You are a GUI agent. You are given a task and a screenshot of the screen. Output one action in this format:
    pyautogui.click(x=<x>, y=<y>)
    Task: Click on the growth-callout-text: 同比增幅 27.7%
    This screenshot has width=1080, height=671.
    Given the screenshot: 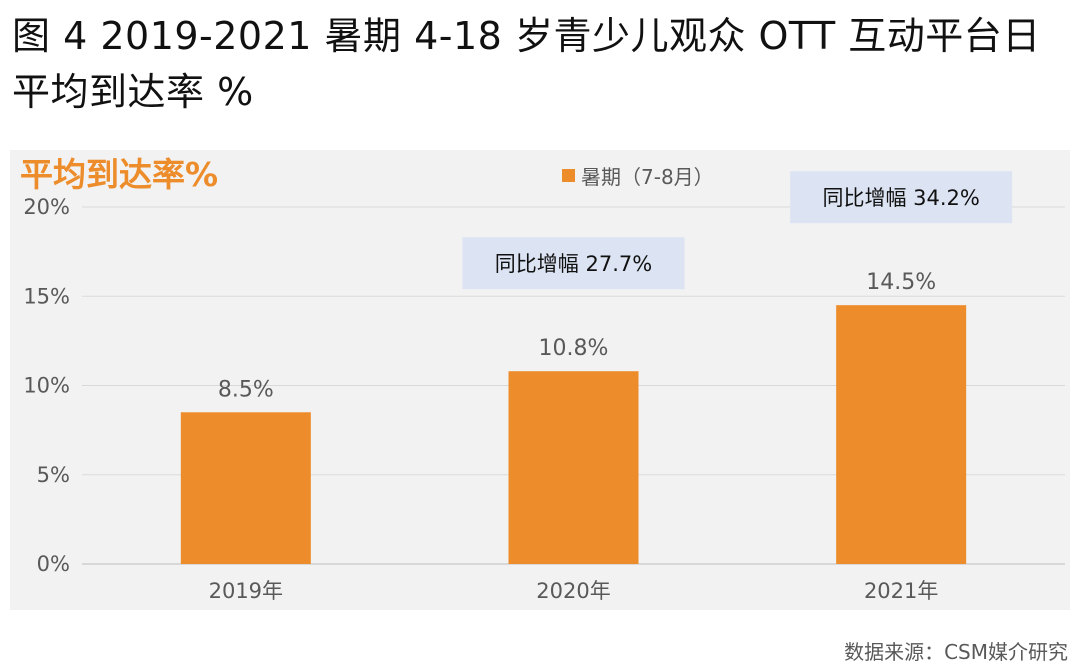 What is the action you would take?
    pyautogui.click(x=573, y=264)
    